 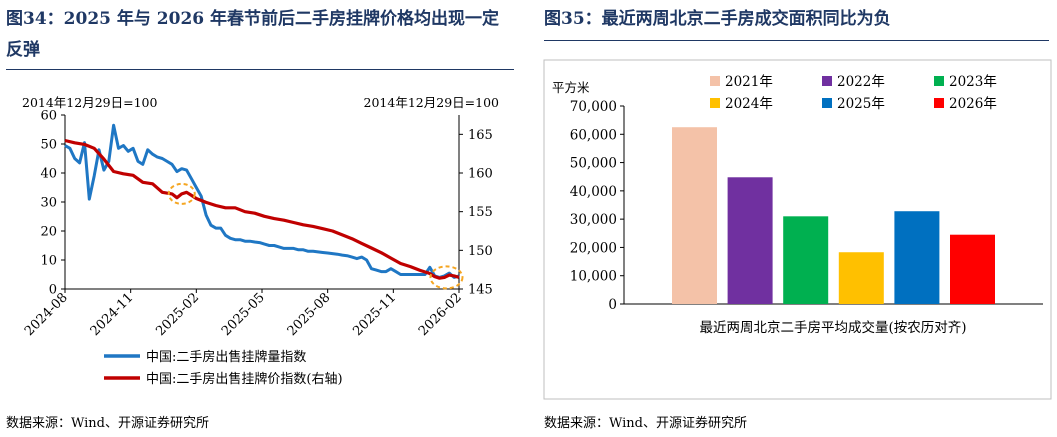 I want to click on y-tick-label: 50,000, so click(x=593, y=164).